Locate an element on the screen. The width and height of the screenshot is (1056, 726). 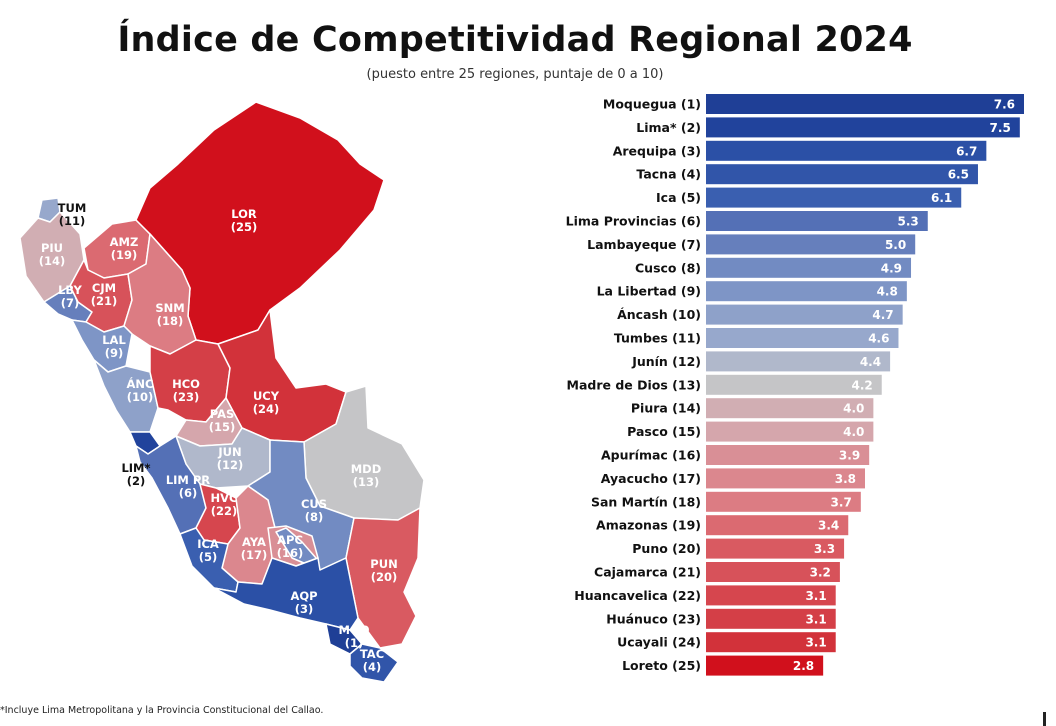
map-code-aqp: AQP is located at coordinates (303, 596).